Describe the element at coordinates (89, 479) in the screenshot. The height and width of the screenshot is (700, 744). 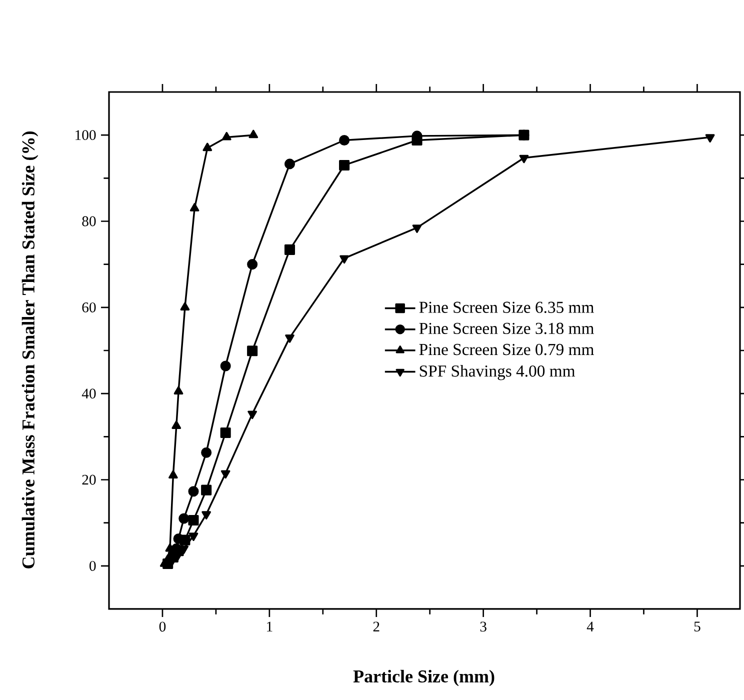
I see `y-tick-label: 20` at that location.